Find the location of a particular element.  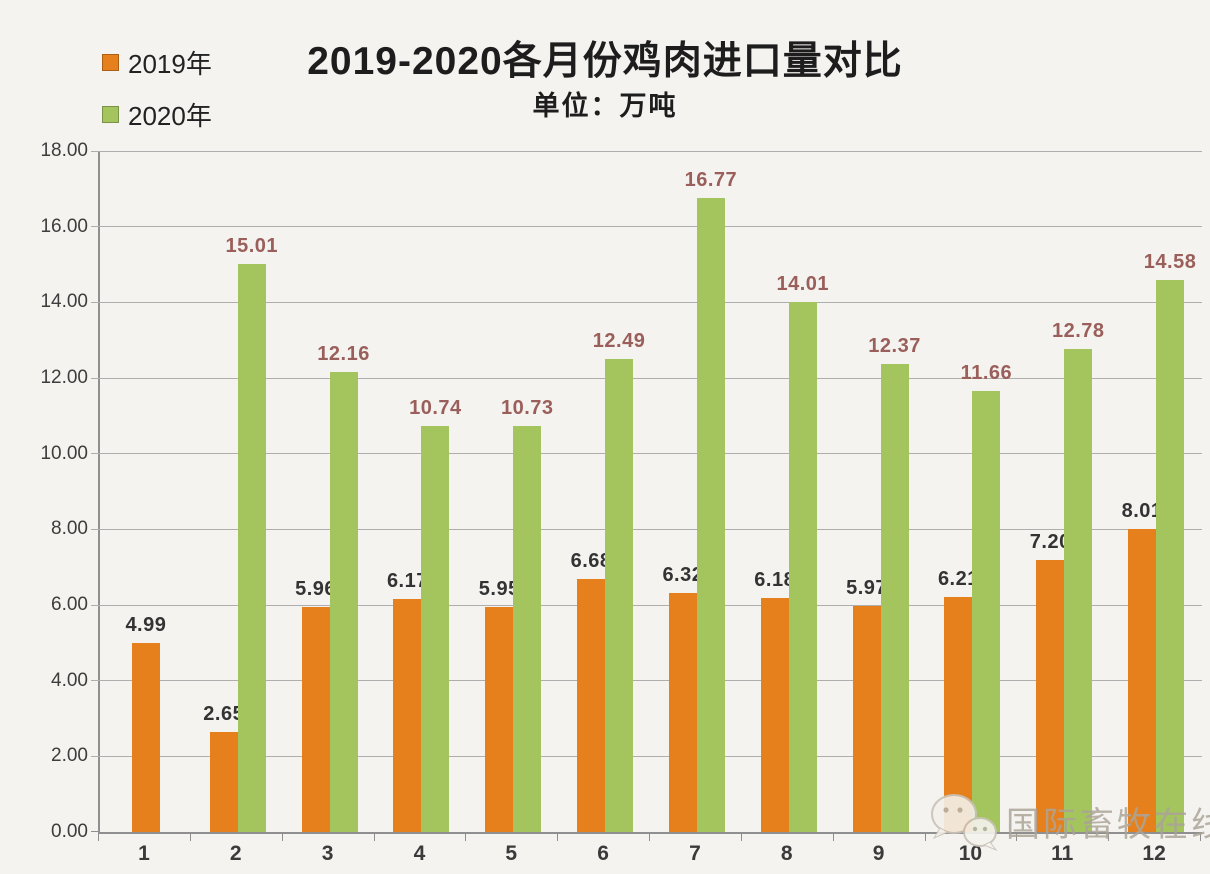

x-tick-label-7: 7 is located at coordinates (695, 853).